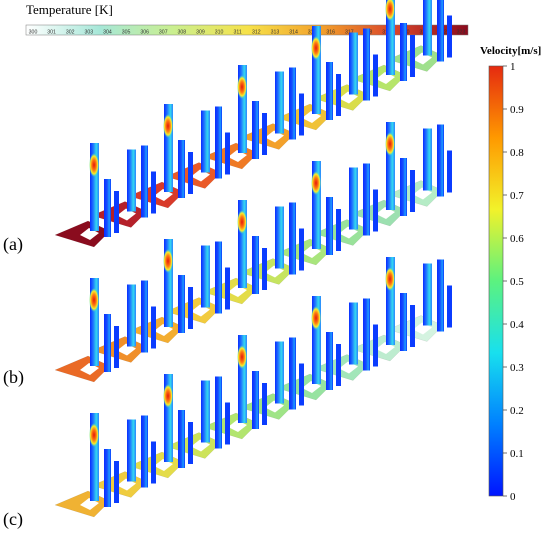 Image resolution: width=550 pixels, height=557 pixels. I want to click on temperature-colorbar, so click(247, 30).